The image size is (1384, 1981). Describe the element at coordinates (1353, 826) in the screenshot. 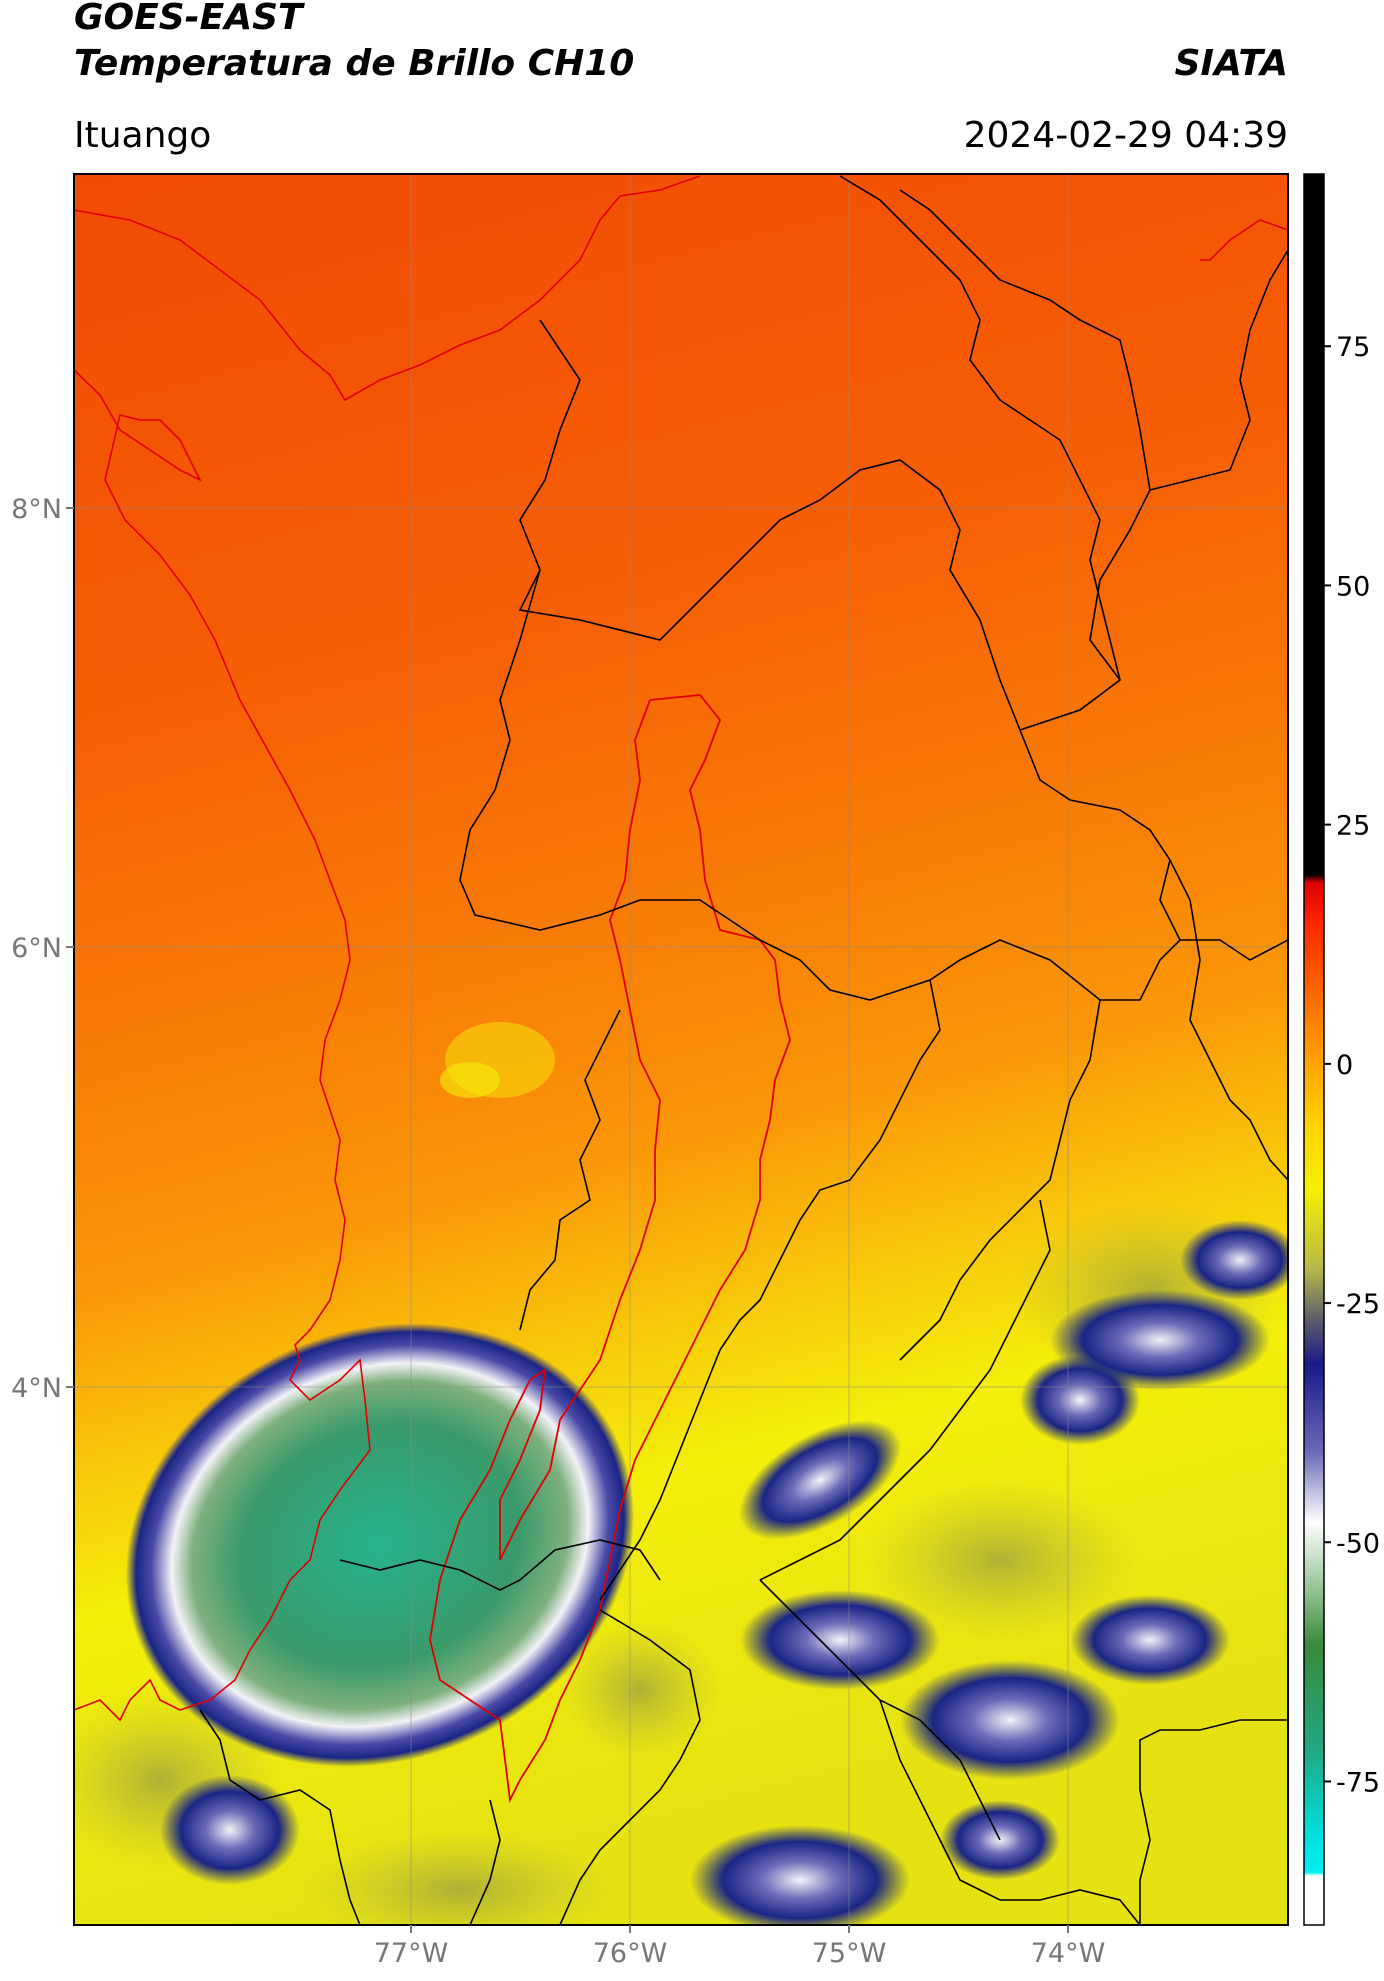

I see `colorbar-tick-label: 25` at that location.